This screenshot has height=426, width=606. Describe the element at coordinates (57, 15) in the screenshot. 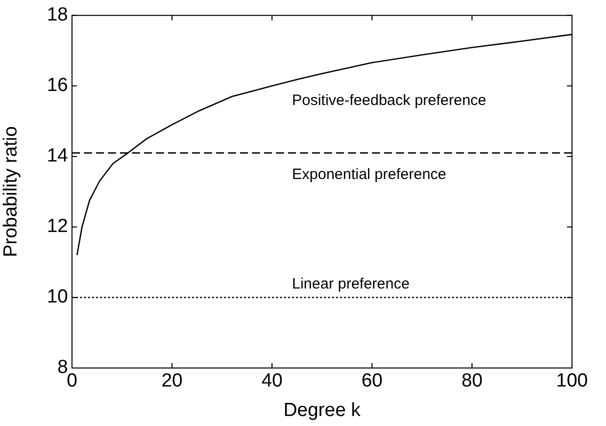

I see `y-tick-label: 18` at that location.